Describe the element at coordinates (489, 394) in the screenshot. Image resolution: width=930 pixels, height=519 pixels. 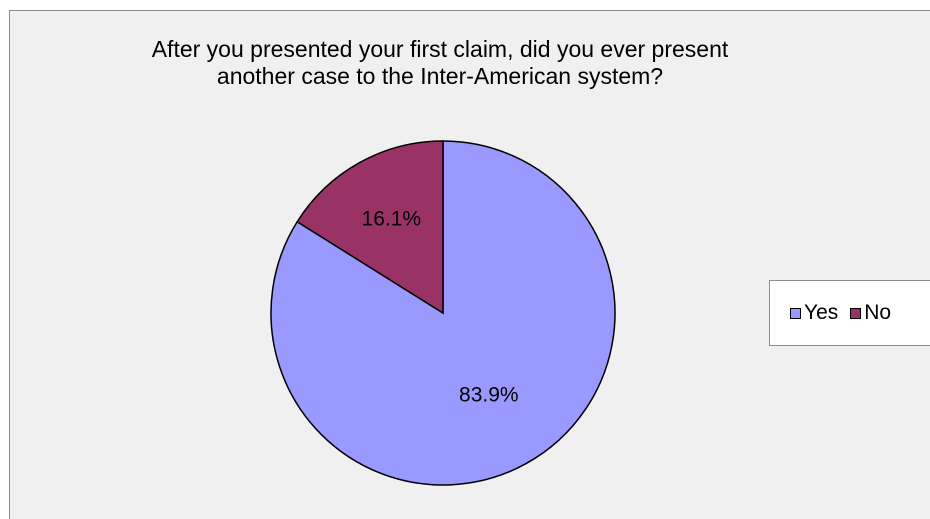
I see `data-label-yes: 83.9%` at that location.